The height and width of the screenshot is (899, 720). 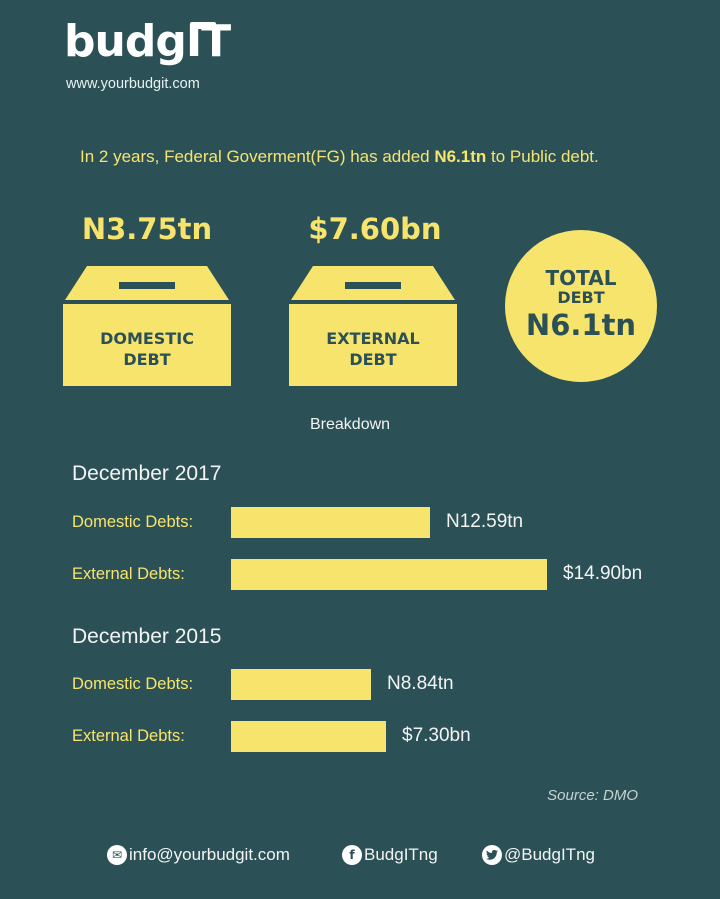 I want to click on bar-2017-external, so click(x=389, y=574).